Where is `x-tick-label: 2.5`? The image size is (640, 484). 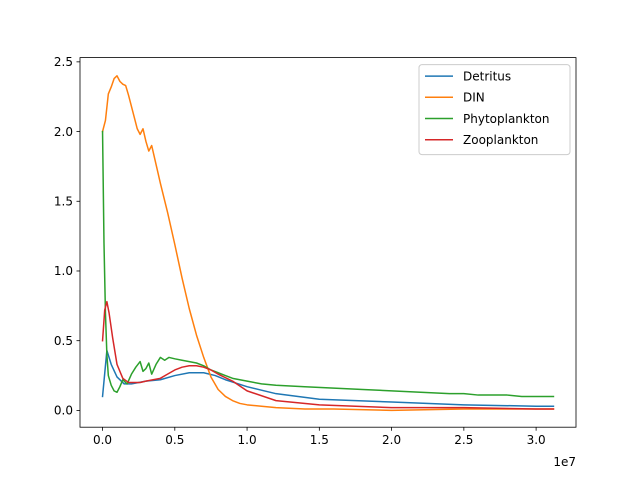
x-tick-label: 2.5 is located at coordinates (463, 440).